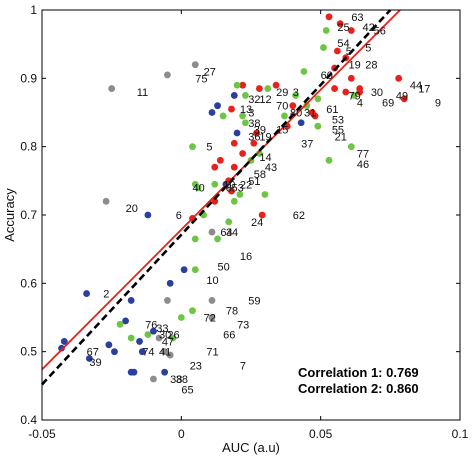 This screenshot has width=474, height=468. What do you see at coordinates (321, 434) in the screenshot?
I see `x-tick-label: 0.05` at bounding box center [321, 434].